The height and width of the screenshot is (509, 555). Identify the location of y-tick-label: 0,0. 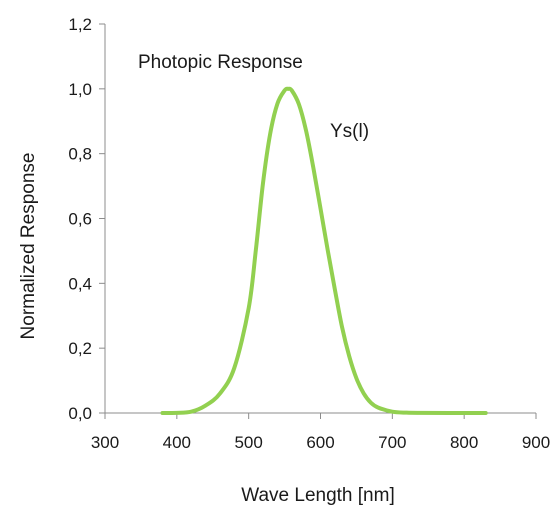
(80, 413).